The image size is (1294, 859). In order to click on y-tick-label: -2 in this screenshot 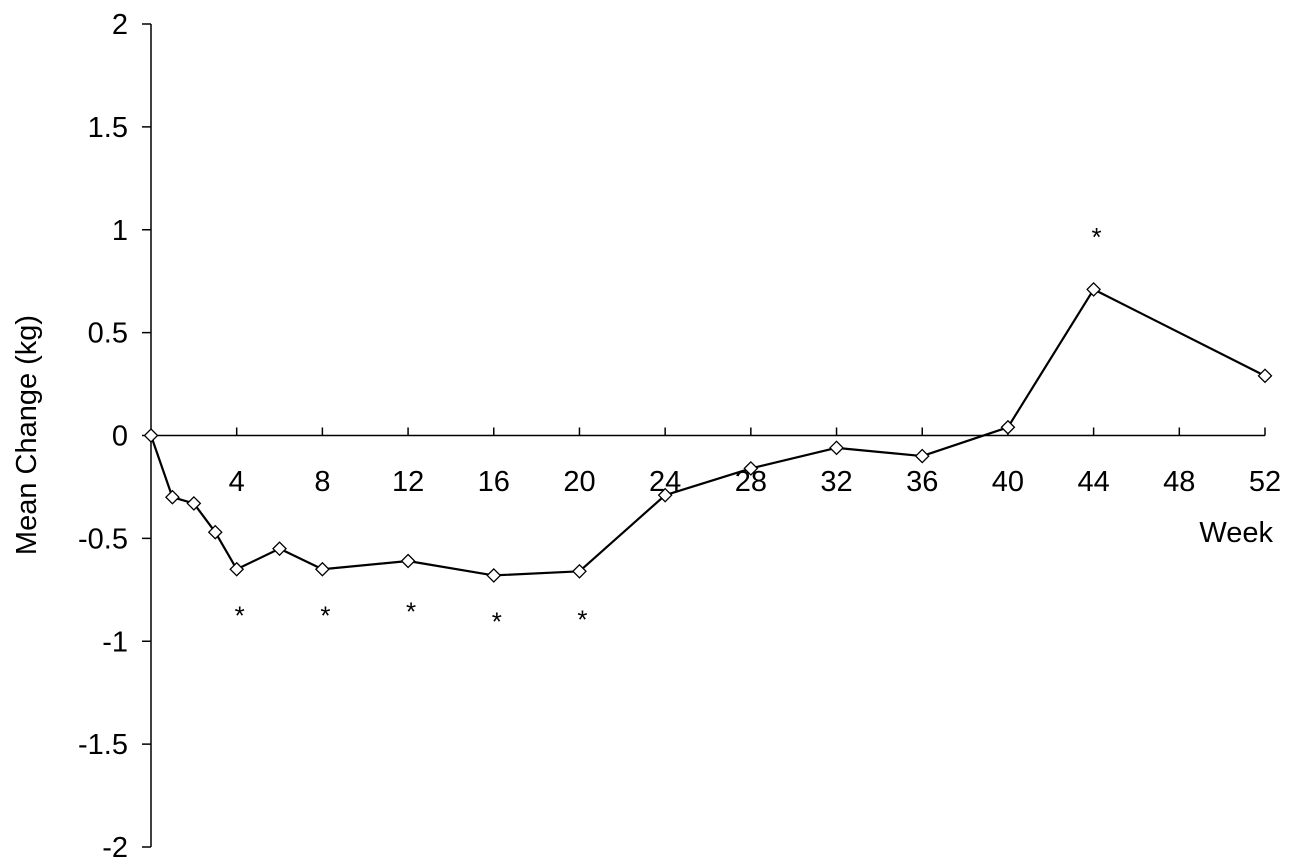, I will do `click(115, 845)`.